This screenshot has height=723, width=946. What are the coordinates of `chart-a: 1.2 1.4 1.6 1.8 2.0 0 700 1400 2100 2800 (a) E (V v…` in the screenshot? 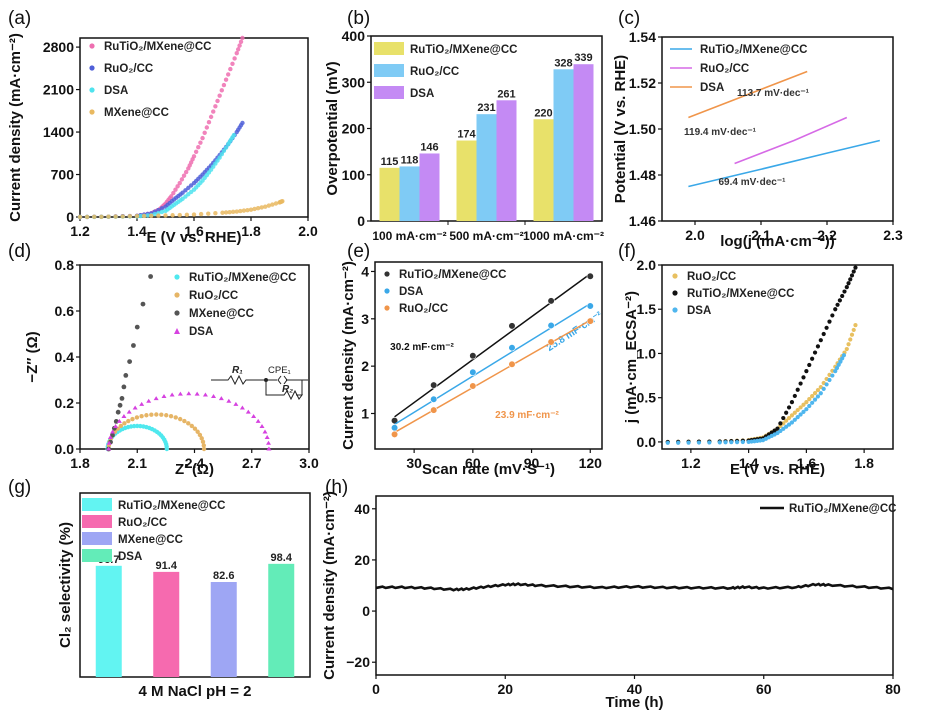 It's located at (162, 127).